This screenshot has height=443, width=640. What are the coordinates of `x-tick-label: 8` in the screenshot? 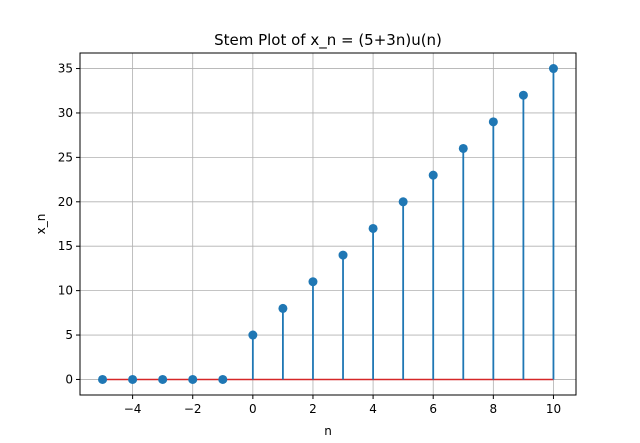 It's located at (494, 409).